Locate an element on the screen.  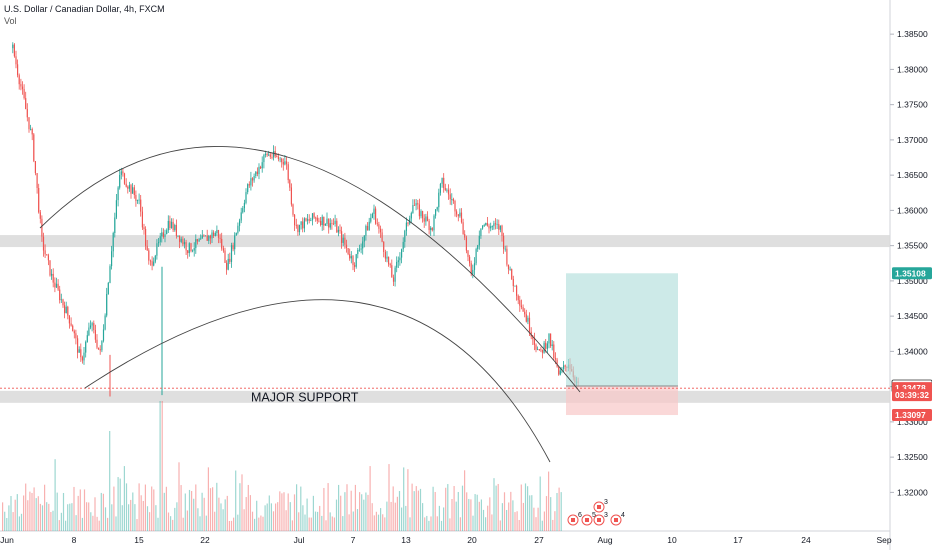
symbol-title: U.S. Dollar / Canadian Dollar, 4h, FXCM is located at coordinates (84, 9).